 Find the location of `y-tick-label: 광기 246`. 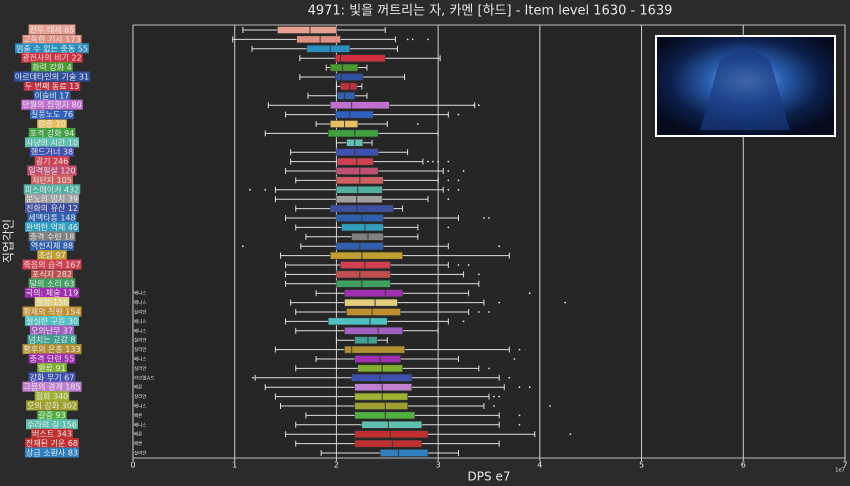

y-tick-label: 광기 246 is located at coordinates (52, 161).